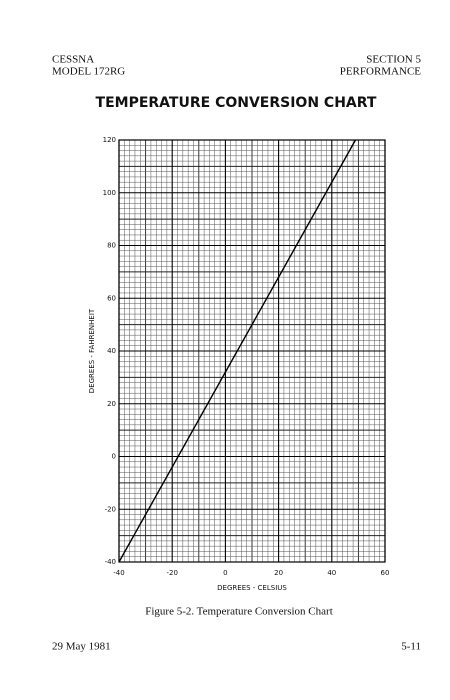 Image resolution: width=450 pixels, height=700 pixels. I want to click on footer-date: 29 May 1981, so click(81, 647).